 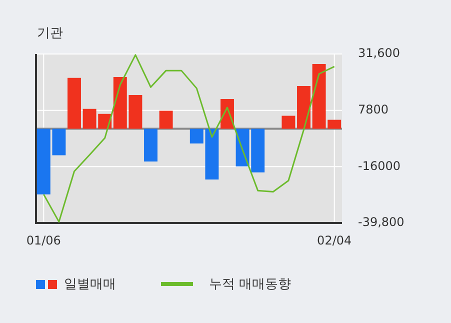 What do you see at coordinates (379, 165) in the screenshot?
I see `y-tick-label: -16000` at bounding box center [379, 165].